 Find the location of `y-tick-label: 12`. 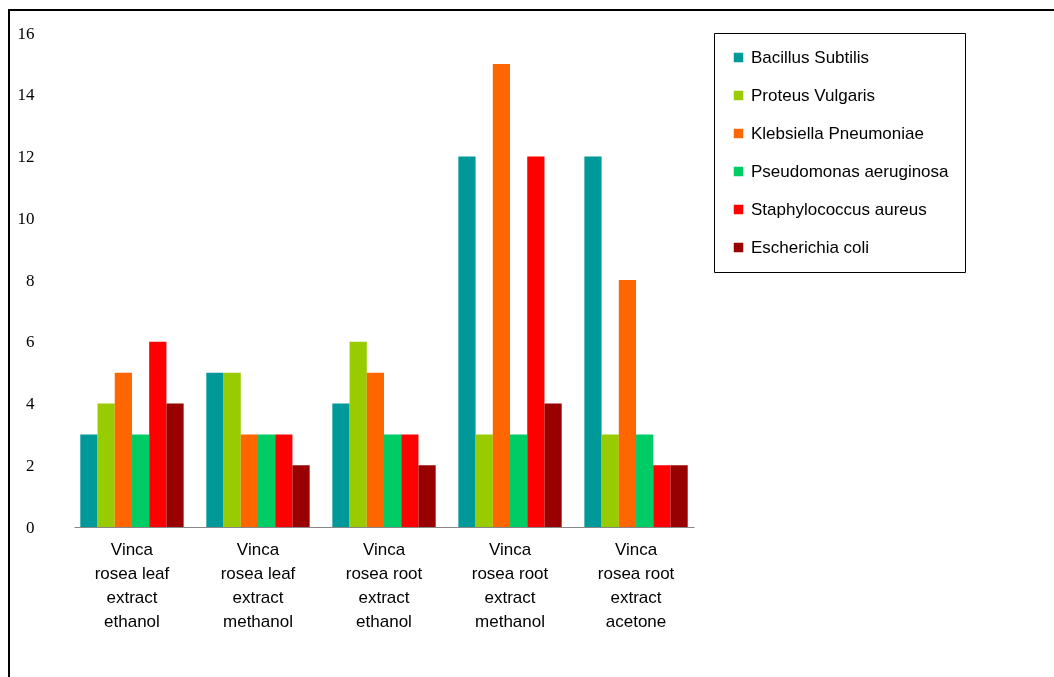

y-tick-label: 12 is located at coordinates (26, 156).